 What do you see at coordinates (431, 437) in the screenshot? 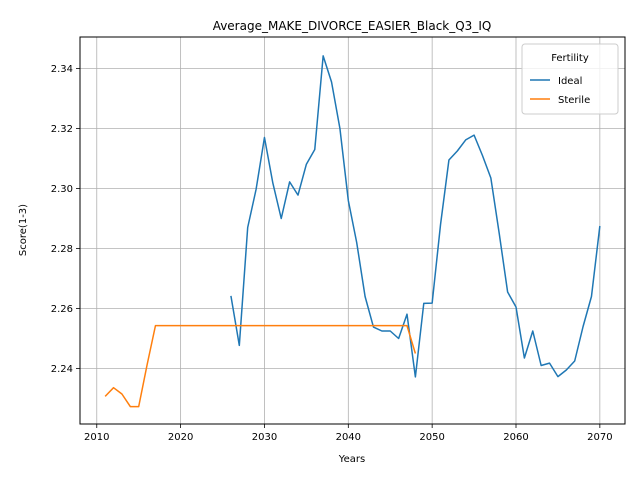
I see `x-tick-label: 2050` at bounding box center [431, 437].